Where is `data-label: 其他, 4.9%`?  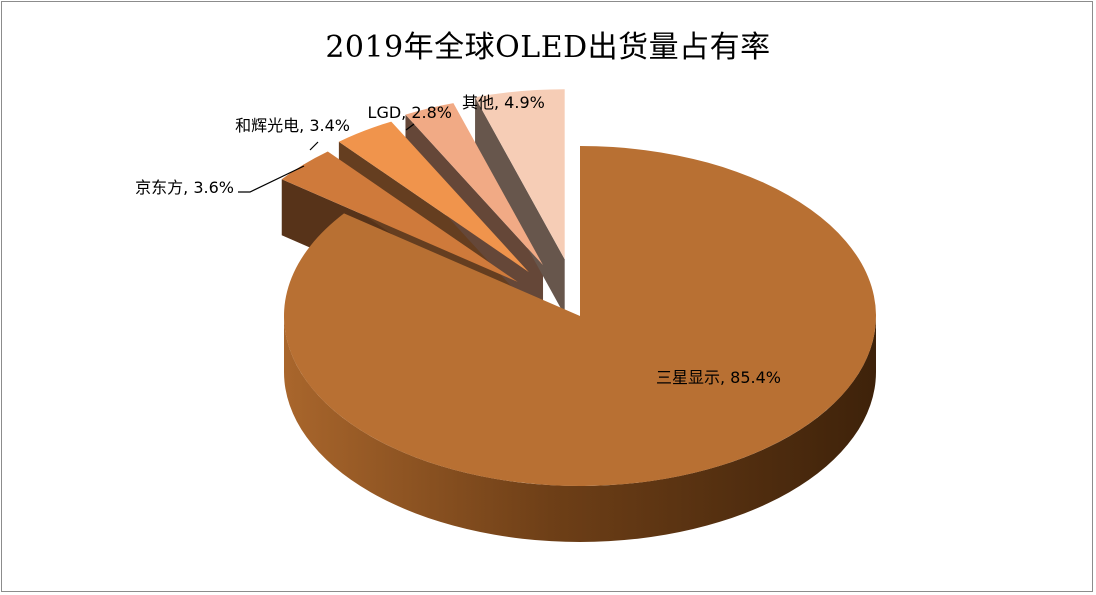
data-label: 其他, 4.9% is located at coordinates (503, 102).